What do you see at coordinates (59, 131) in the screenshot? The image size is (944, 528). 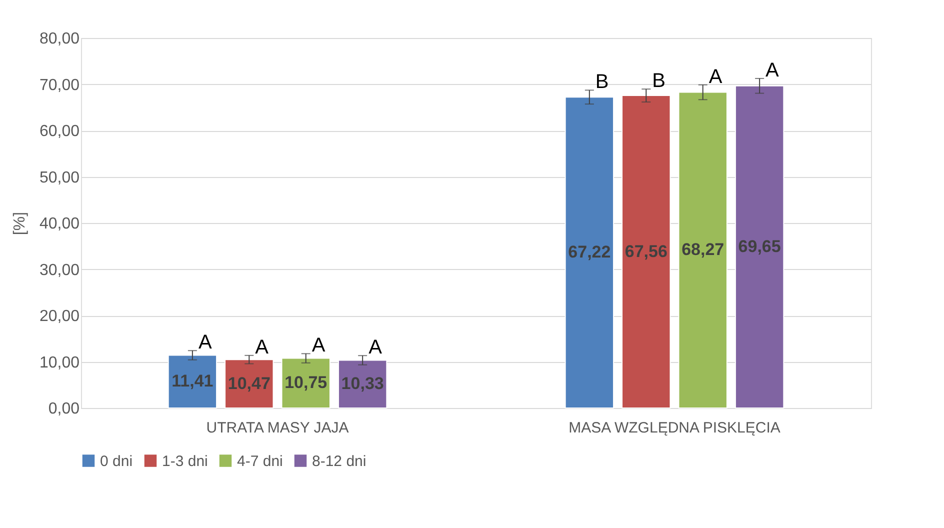 I see `y-tick-label: 60,00` at bounding box center [59, 131].